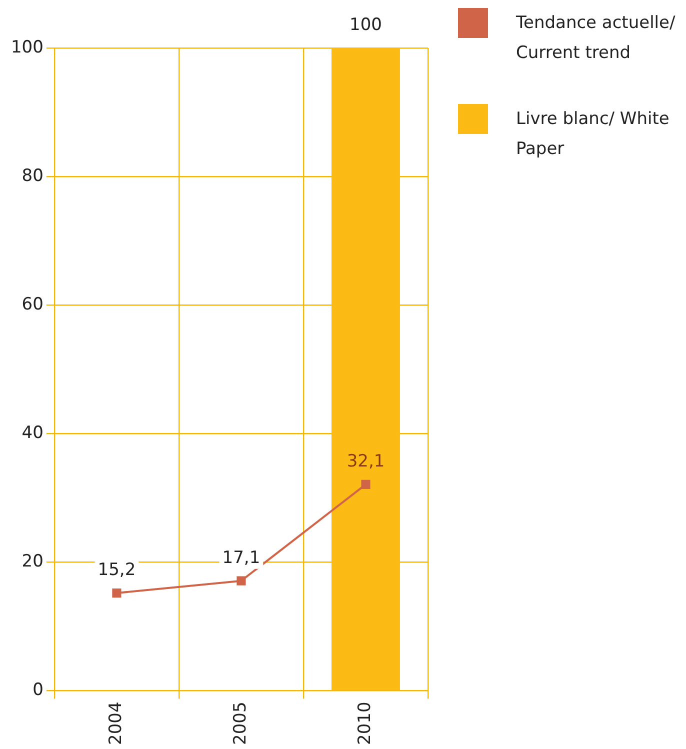  What do you see at coordinates (240, 723) in the screenshot?
I see `x-tick-label: 2005` at bounding box center [240, 723].